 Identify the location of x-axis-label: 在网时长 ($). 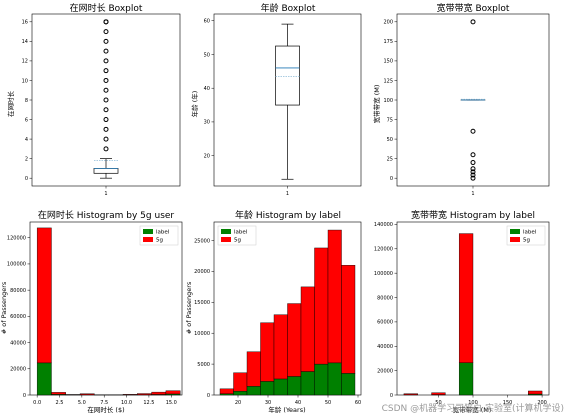
(105, 409).